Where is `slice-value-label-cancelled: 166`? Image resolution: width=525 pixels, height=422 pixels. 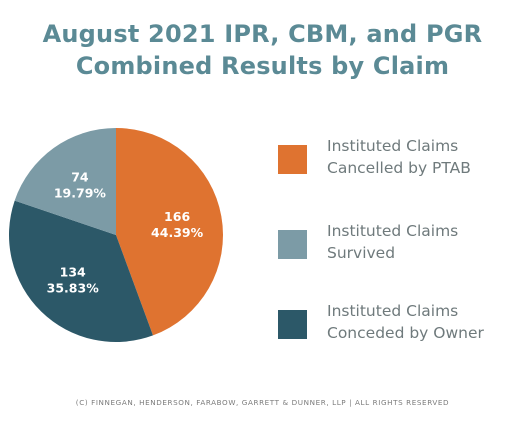
slice-value-label-cancelled: 166 is located at coordinates (177, 216).